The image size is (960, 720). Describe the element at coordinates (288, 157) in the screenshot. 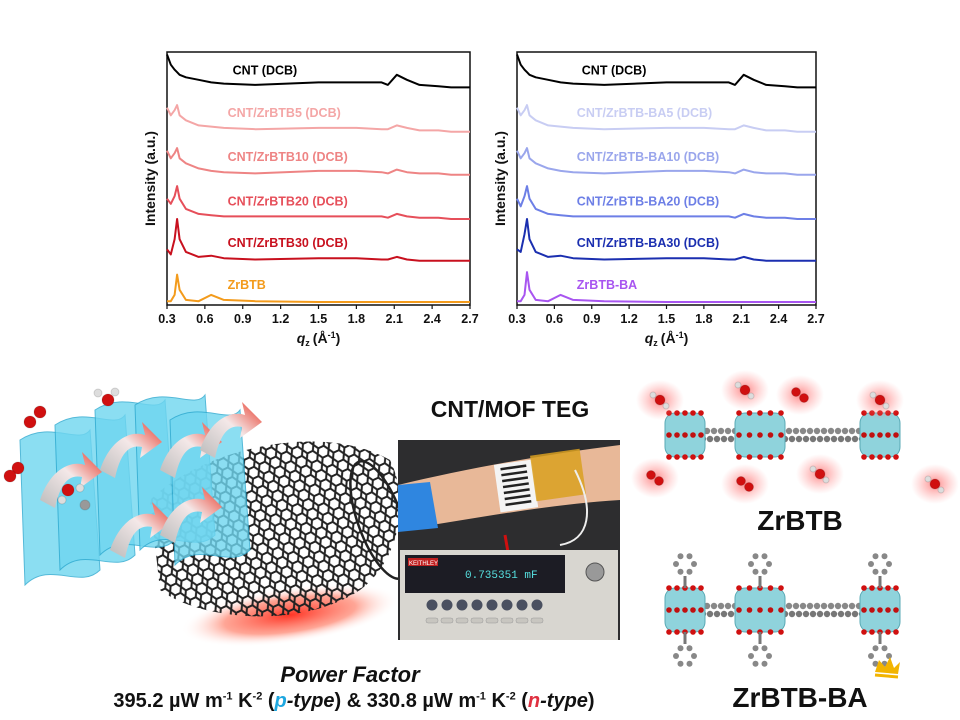

I see `series-label: CNT/ZrBTB10 (DCB)` at that location.